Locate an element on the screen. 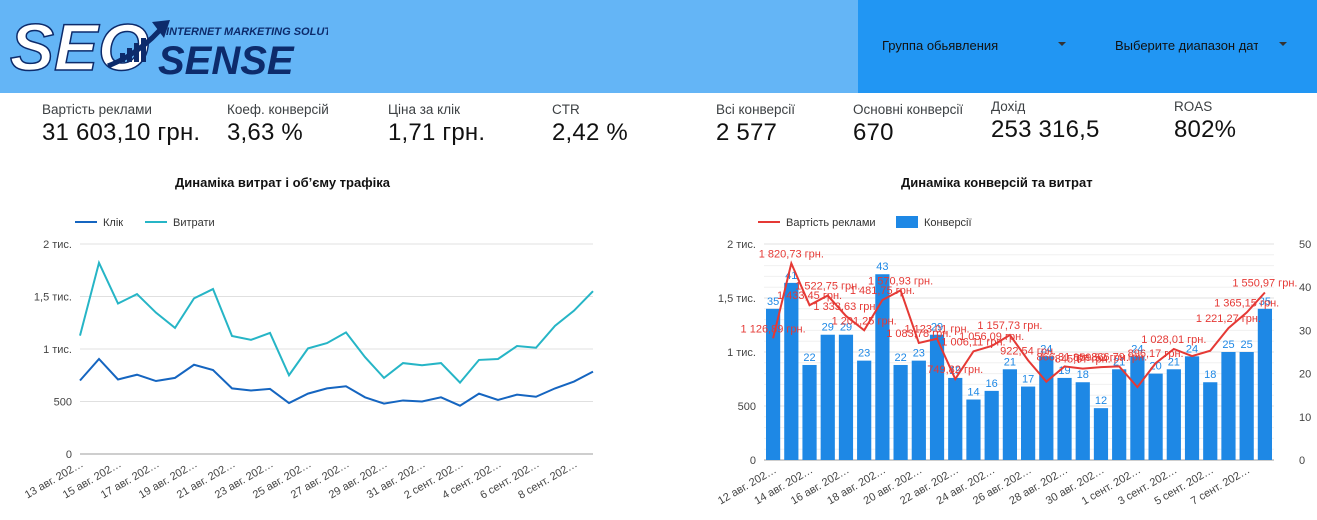  line-data-label: 1 365,15 грн. is located at coordinates (1246, 304).